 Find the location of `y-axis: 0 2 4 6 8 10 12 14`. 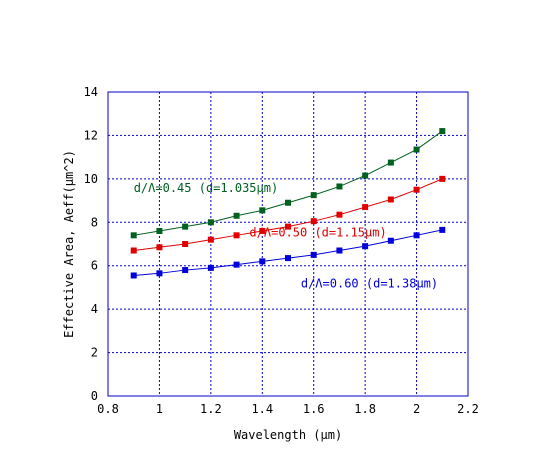

y-axis: 0 2 4 6 8 10 12 14 is located at coordinates (91, 244).